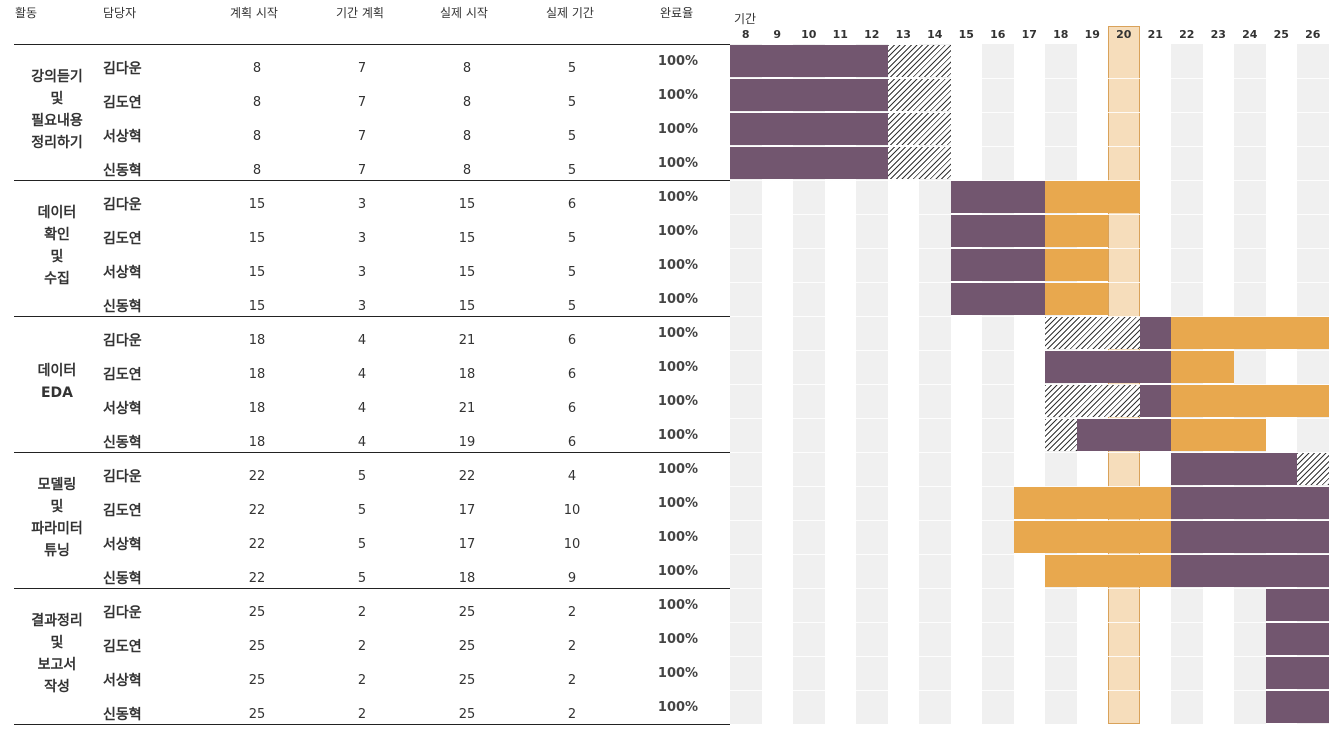 This screenshot has height=732, width=1340. I want to click on day-label: 26, so click(1313, 34).